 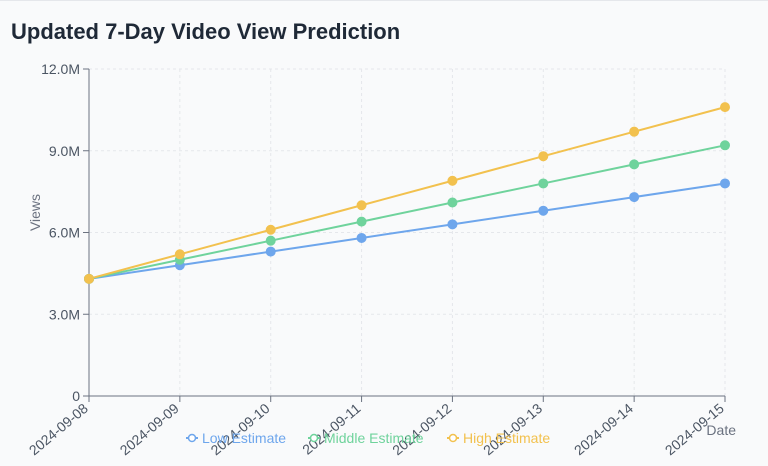 What do you see at coordinates (149, 429) in the screenshot?
I see `x-tick-label: 2024-09-09` at bounding box center [149, 429].